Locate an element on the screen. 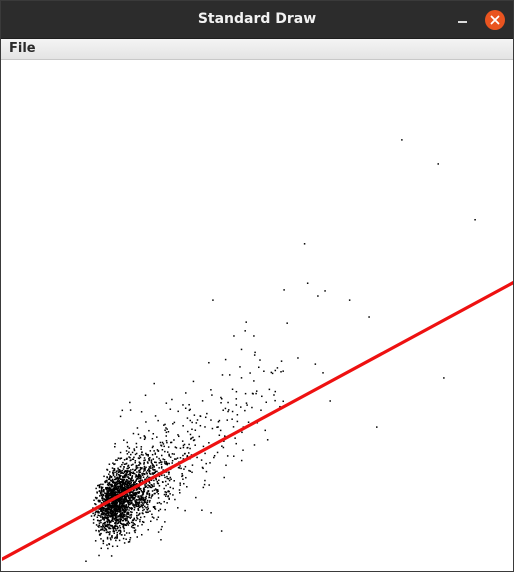 The width and height of the screenshot is (514, 572). close-button is located at coordinates (495, 20).